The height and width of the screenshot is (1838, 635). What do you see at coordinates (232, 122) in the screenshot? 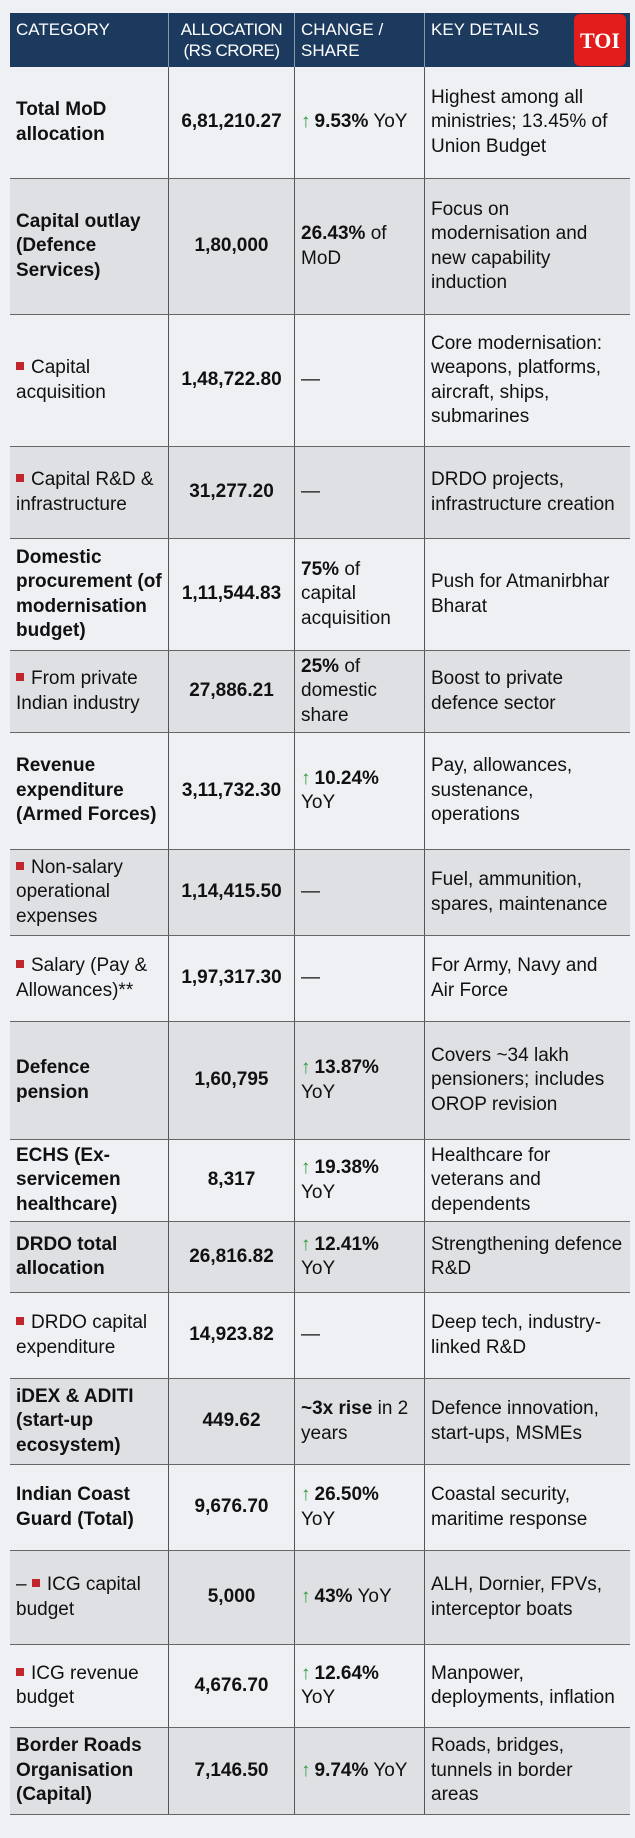
I see `allocation-cell: 6,81,210.27` at bounding box center [232, 122].